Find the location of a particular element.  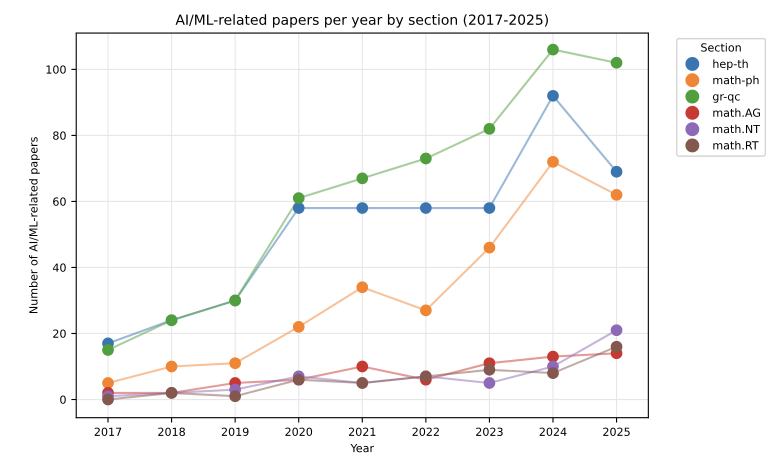

y-axis-title: Number of AI/ML-related papers is located at coordinates (34, 225).